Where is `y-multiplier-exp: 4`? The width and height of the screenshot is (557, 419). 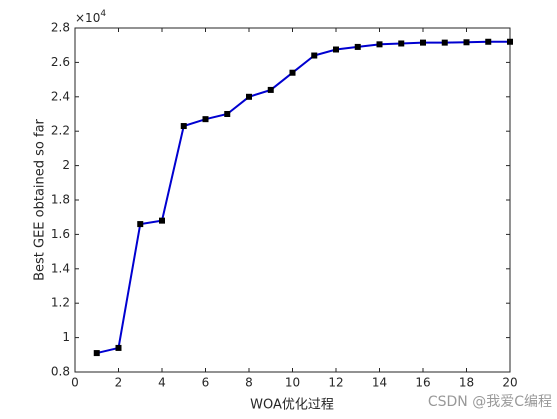
y-multiplier-exp: 4 is located at coordinates (103, 14).